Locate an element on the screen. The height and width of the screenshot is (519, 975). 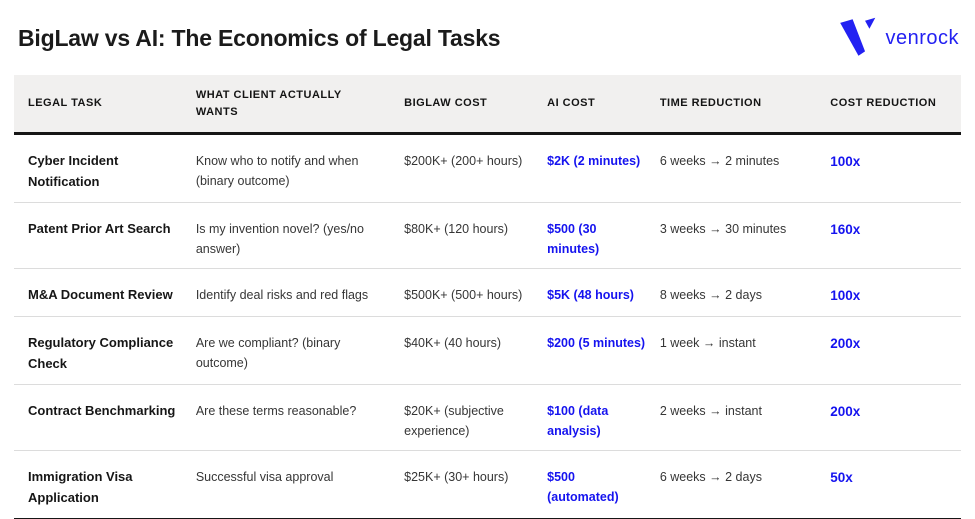
column-header-label: LEGAL TASK is located at coordinates (65, 103).